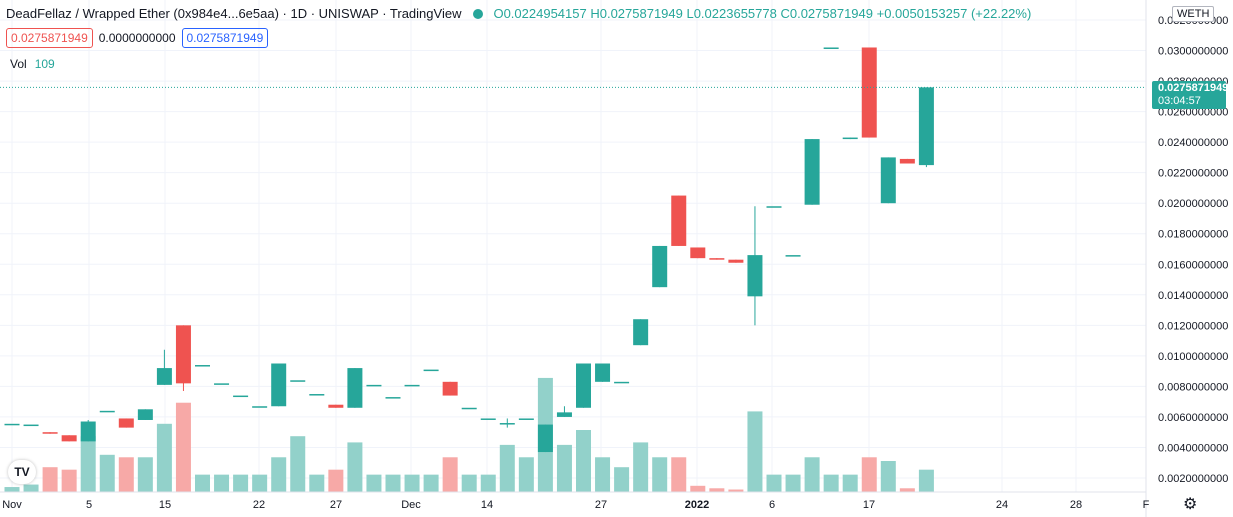  What do you see at coordinates (1190, 504) in the screenshot?
I see `gear-icon: ⚙` at bounding box center [1190, 504].